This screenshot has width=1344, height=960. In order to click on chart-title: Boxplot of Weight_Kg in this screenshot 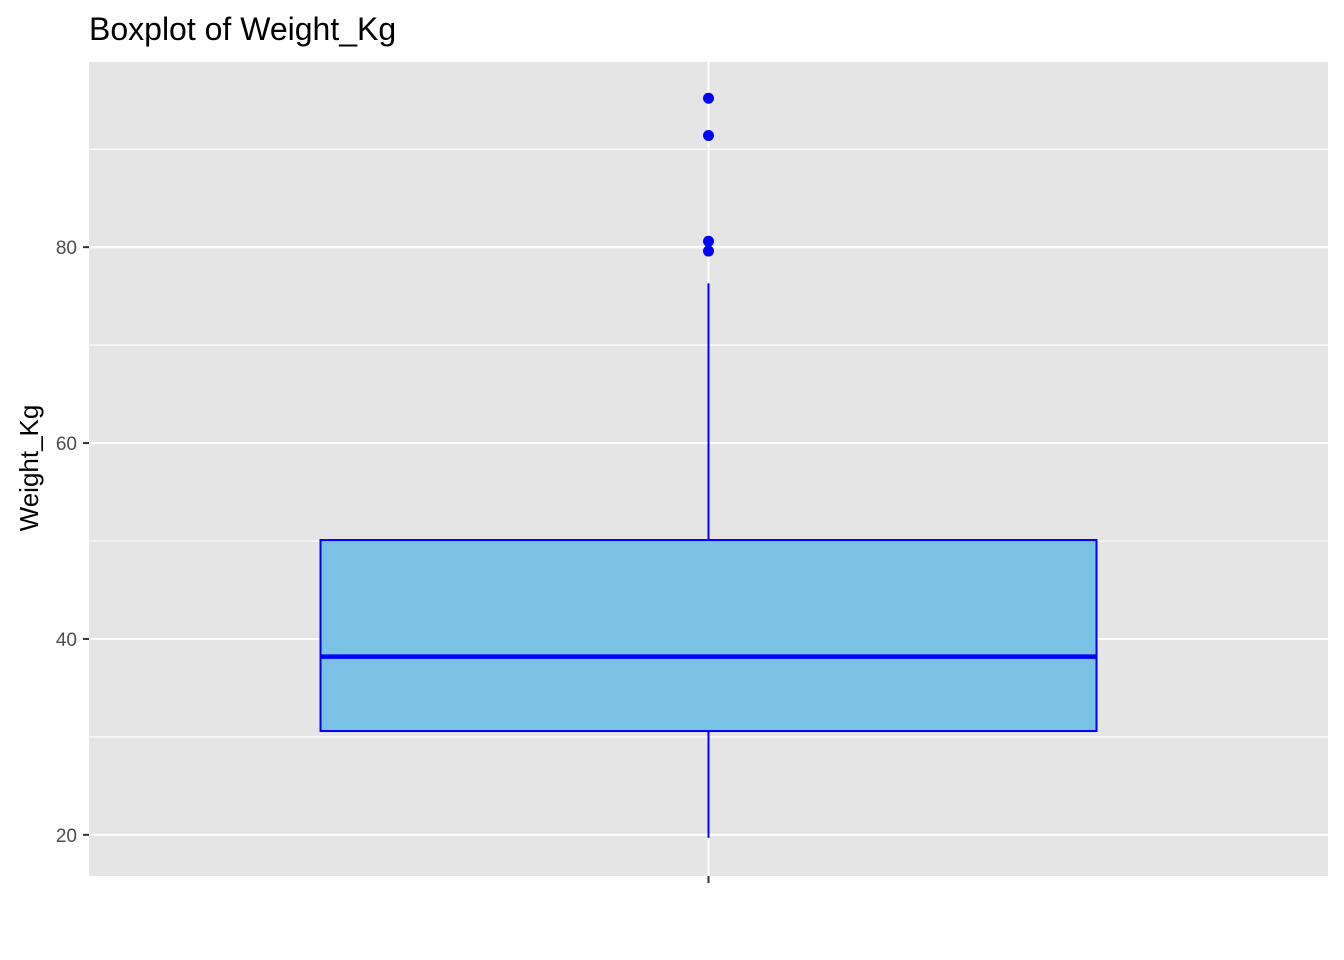, I will do `click(242, 29)`.